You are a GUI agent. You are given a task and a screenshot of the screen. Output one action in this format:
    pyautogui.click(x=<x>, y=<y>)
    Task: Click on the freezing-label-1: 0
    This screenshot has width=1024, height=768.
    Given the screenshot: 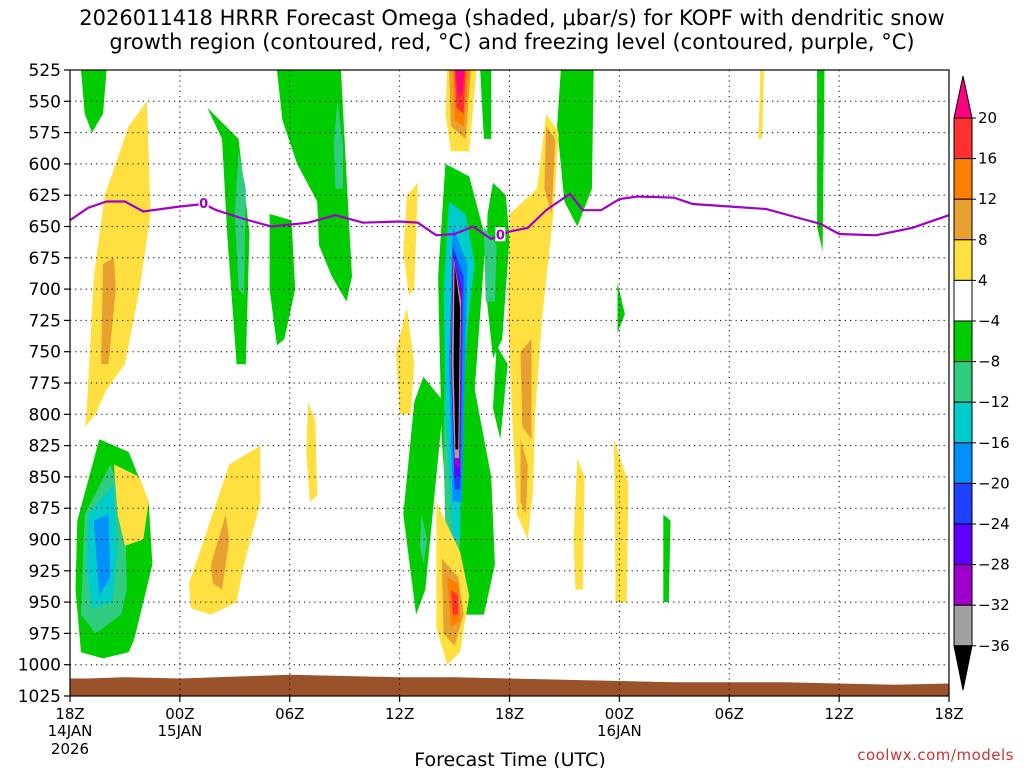 What is the action you would take?
    pyautogui.click(x=500, y=235)
    